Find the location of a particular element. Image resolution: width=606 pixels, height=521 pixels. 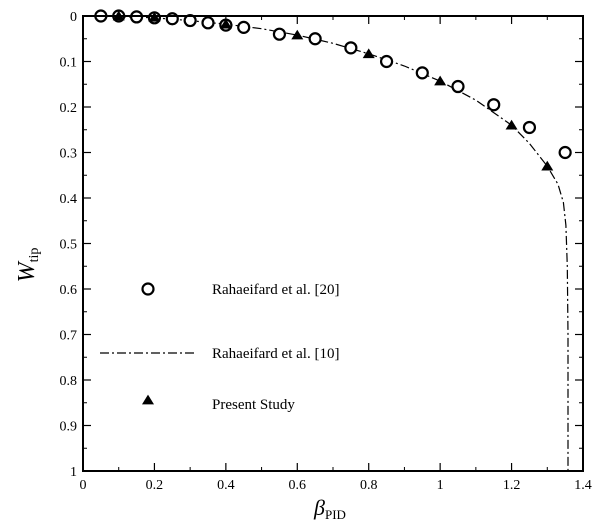

y-tick-label: 0.2 is located at coordinates (69, 108).